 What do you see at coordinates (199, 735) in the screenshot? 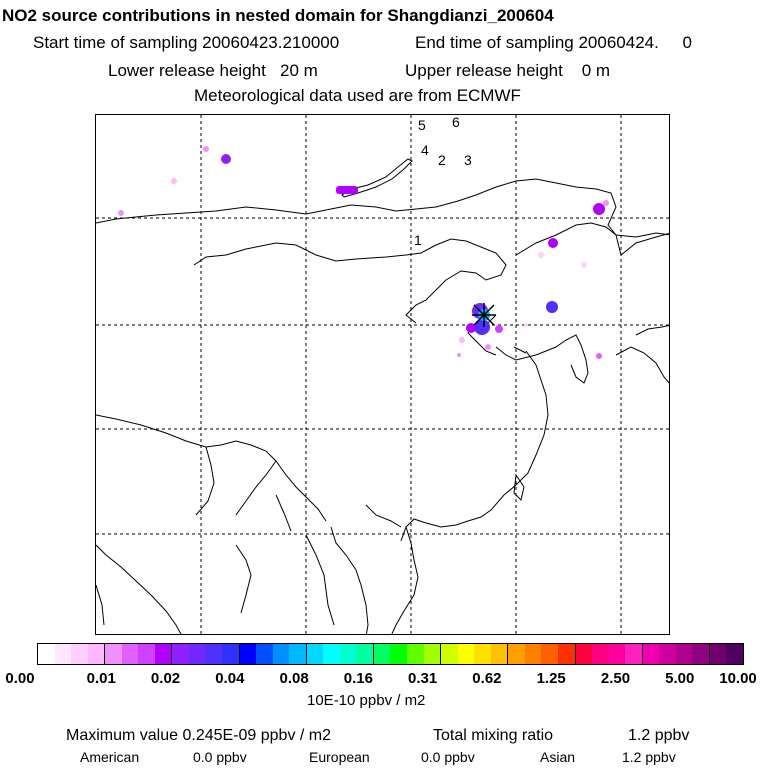
I see `max-value-label: Maximum value 0.245E-09 ppbv / m2` at bounding box center [199, 735].